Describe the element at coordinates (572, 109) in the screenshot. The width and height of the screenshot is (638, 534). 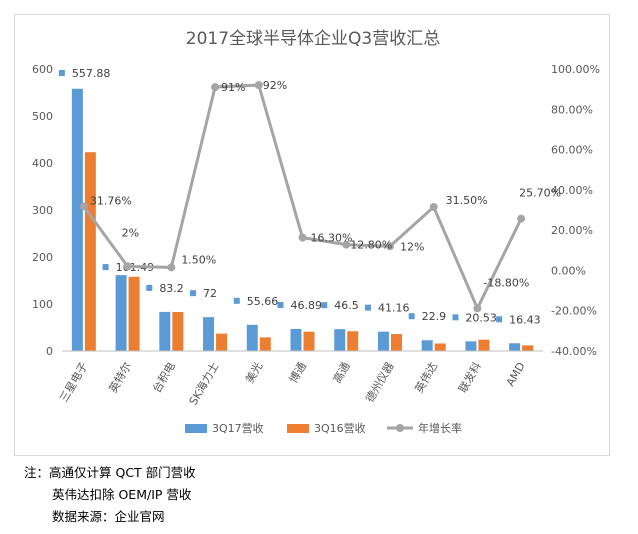
I see `y2-tick-label: 80.00%` at that location.